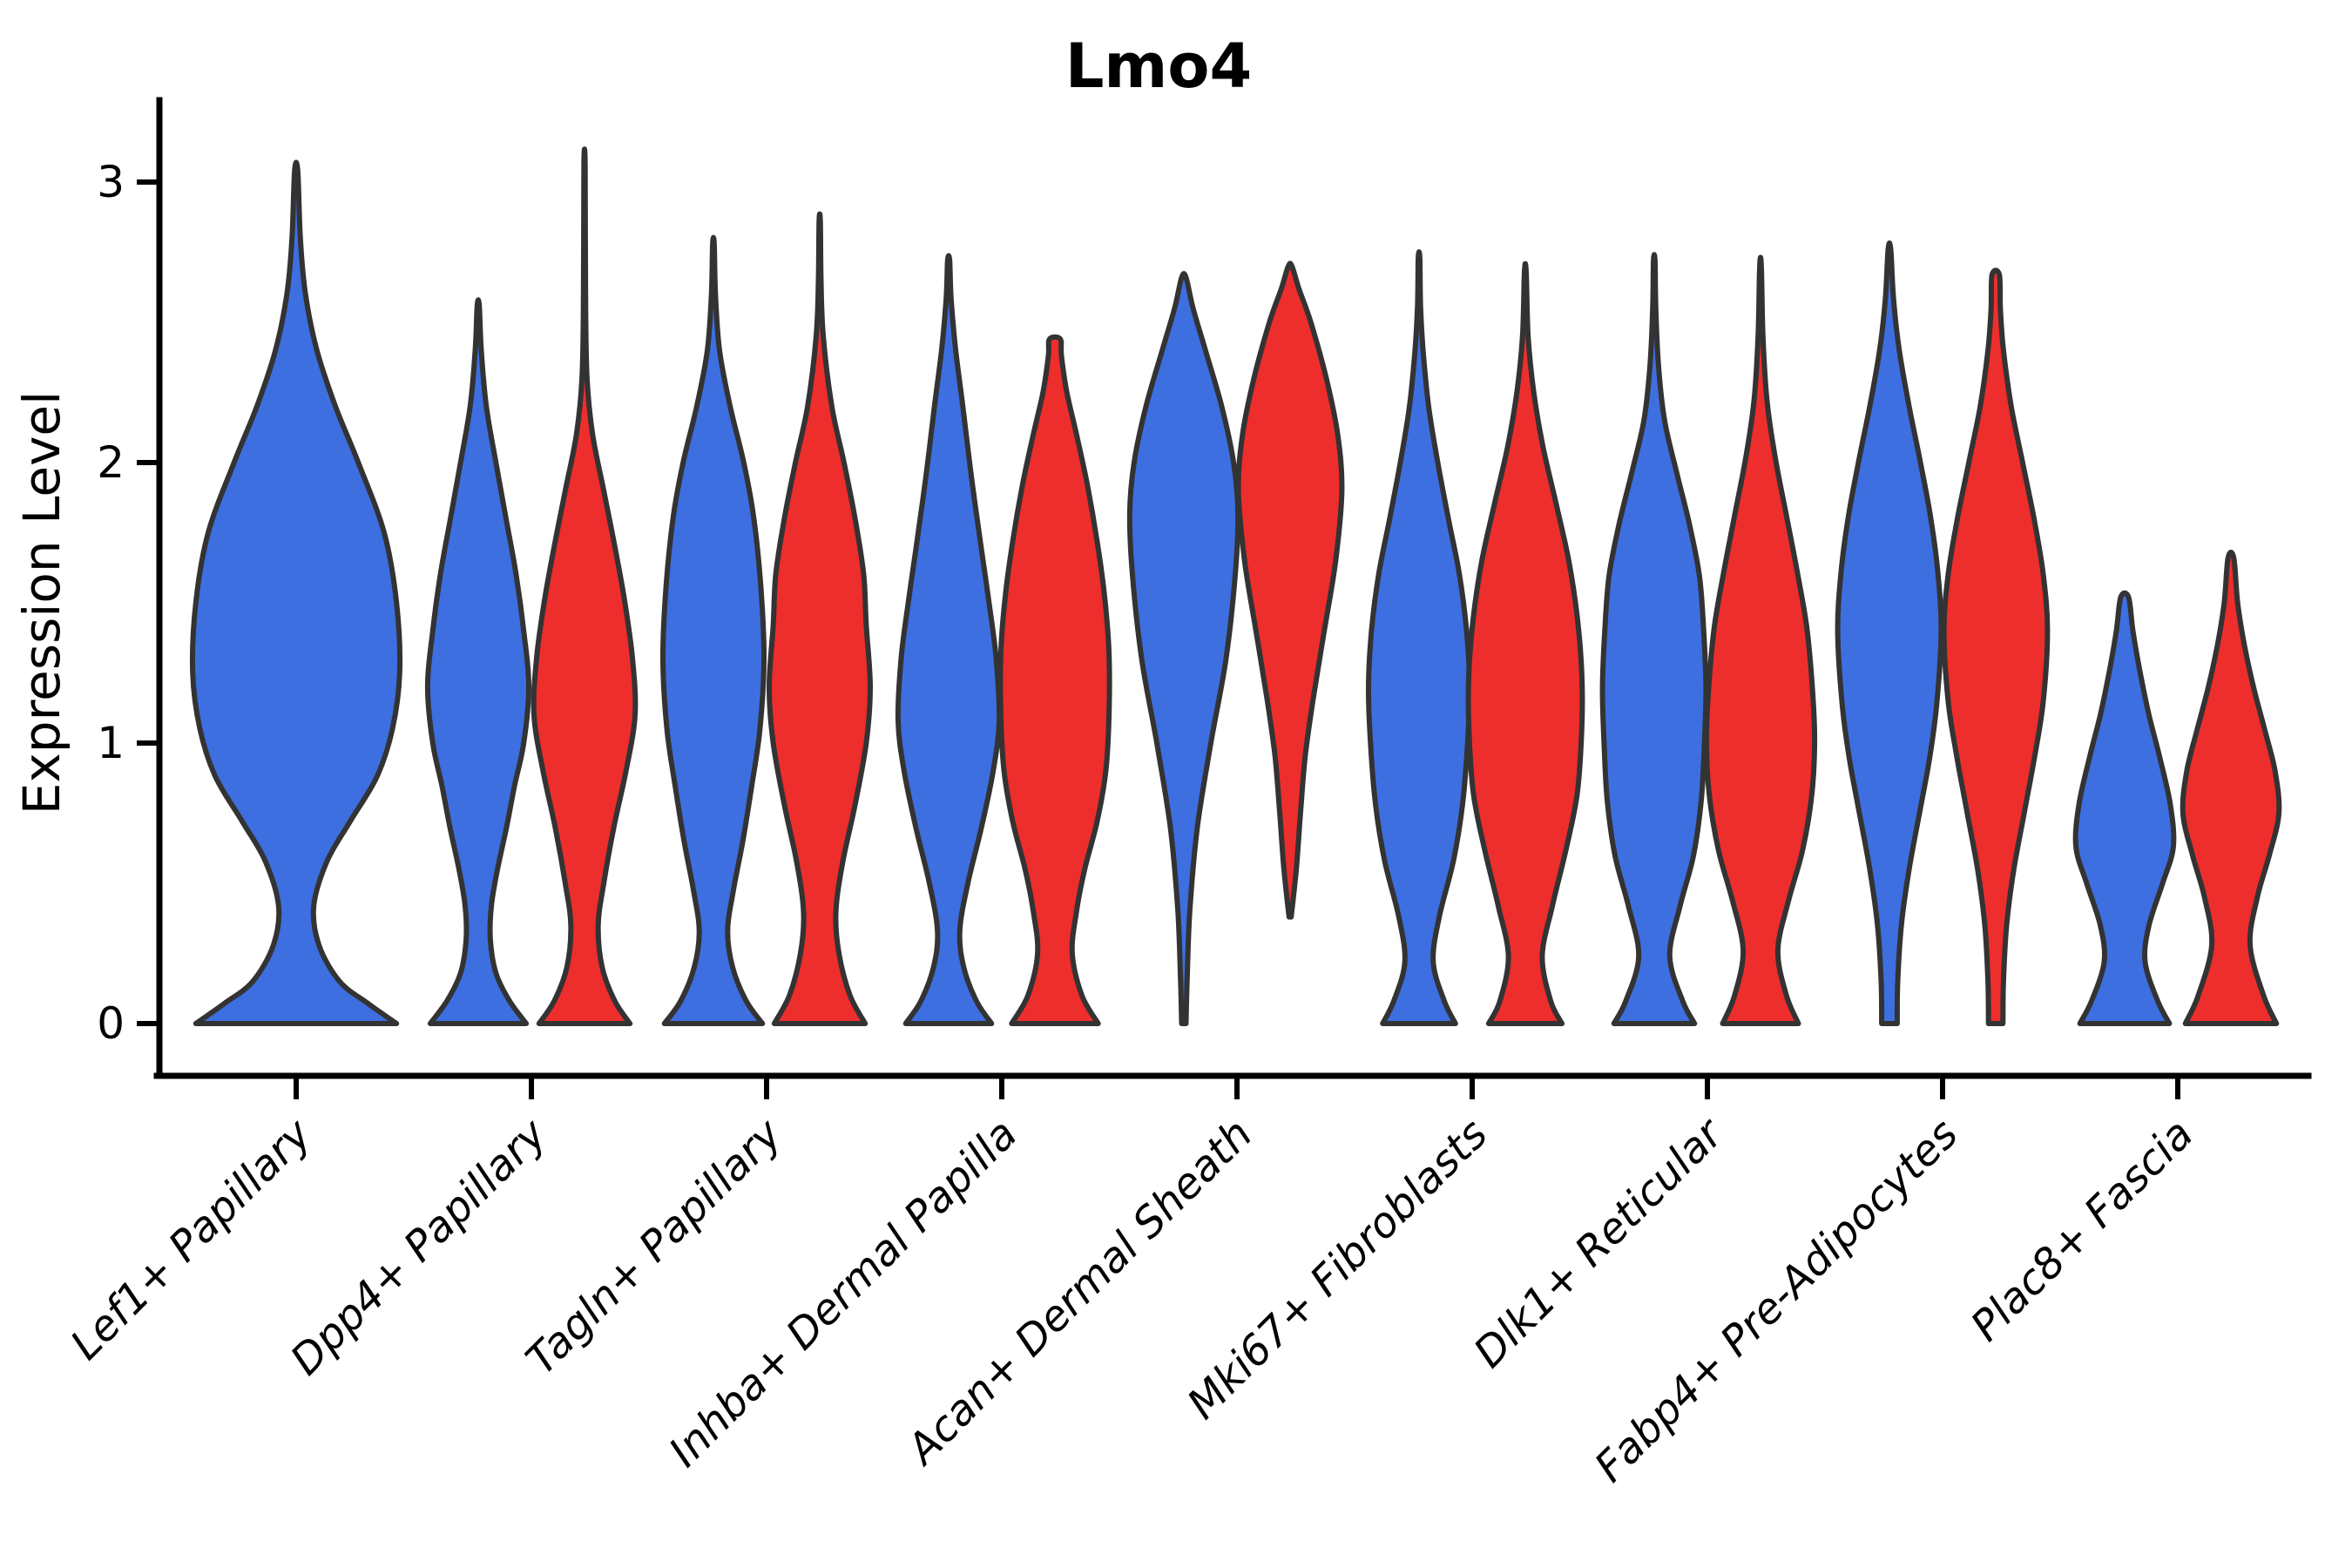 The image size is (2352, 1568). Describe the element at coordinates (296, 592) in the screenshot. I see `violin-blue-lef1-papillary` at that location.